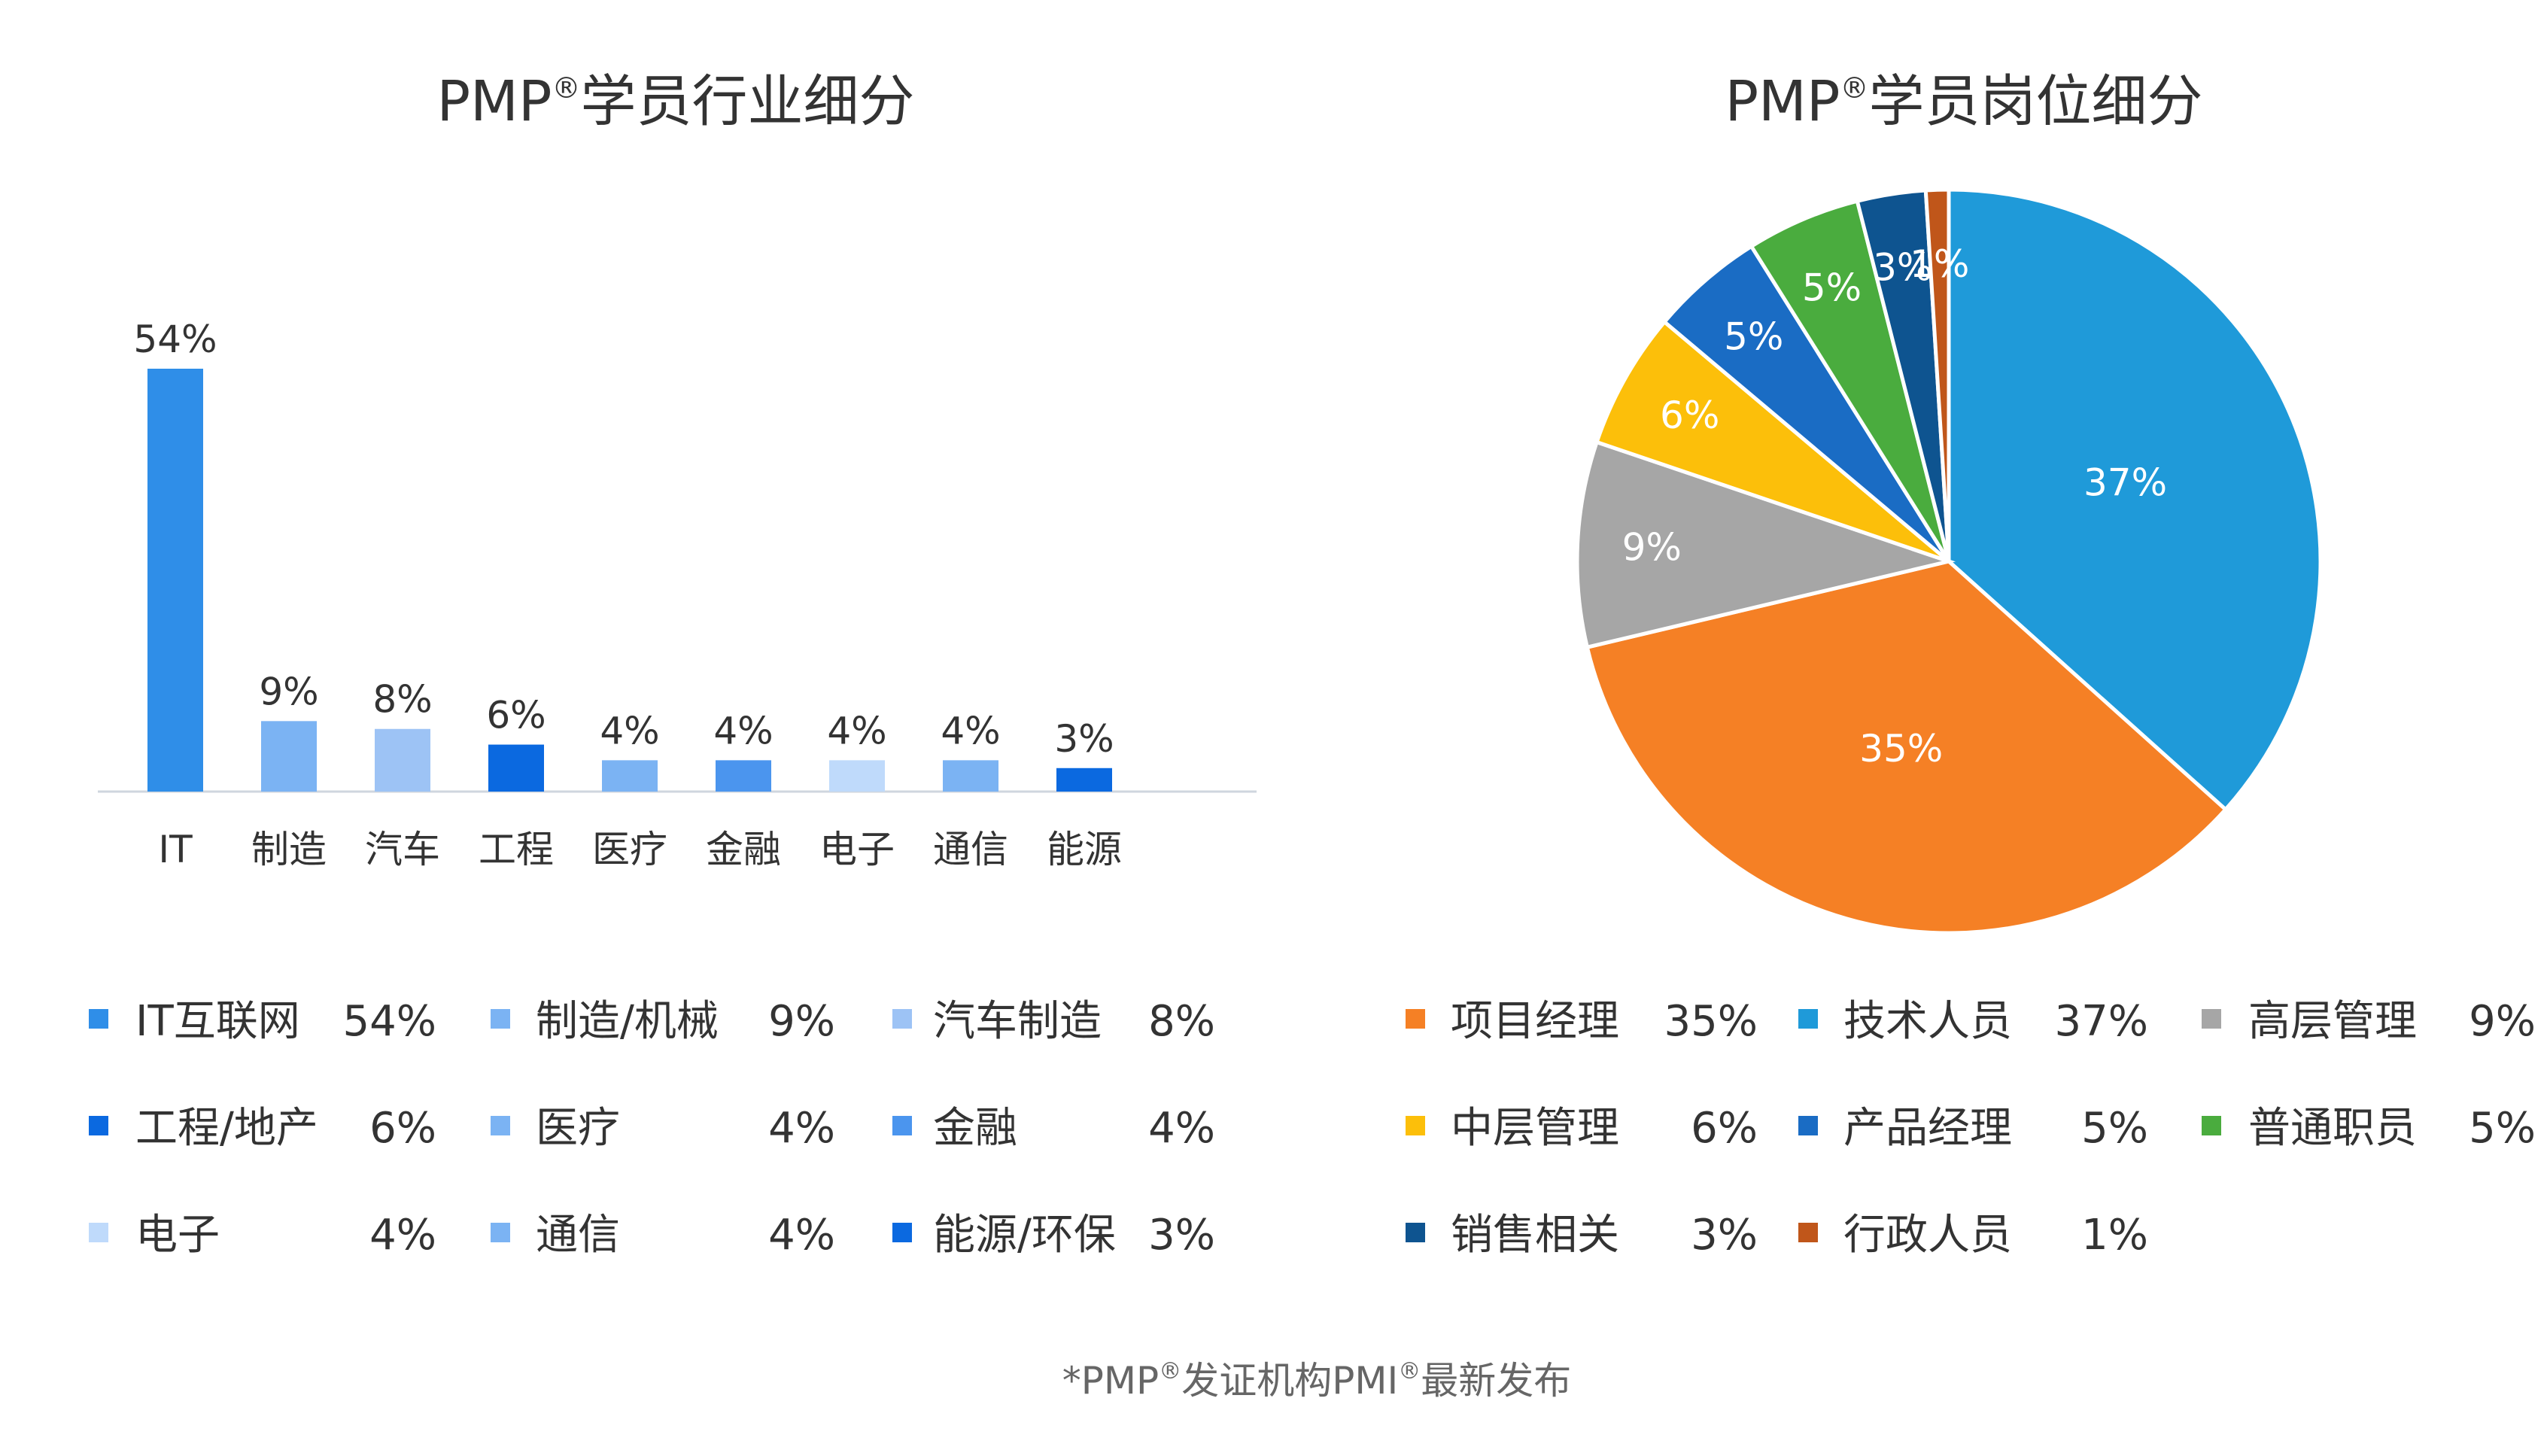 The image size is (2547, 1456). Describe the element at coordinates (1927, 1235) in the screenshot. I see `legend-label: 行政人员` at that location.